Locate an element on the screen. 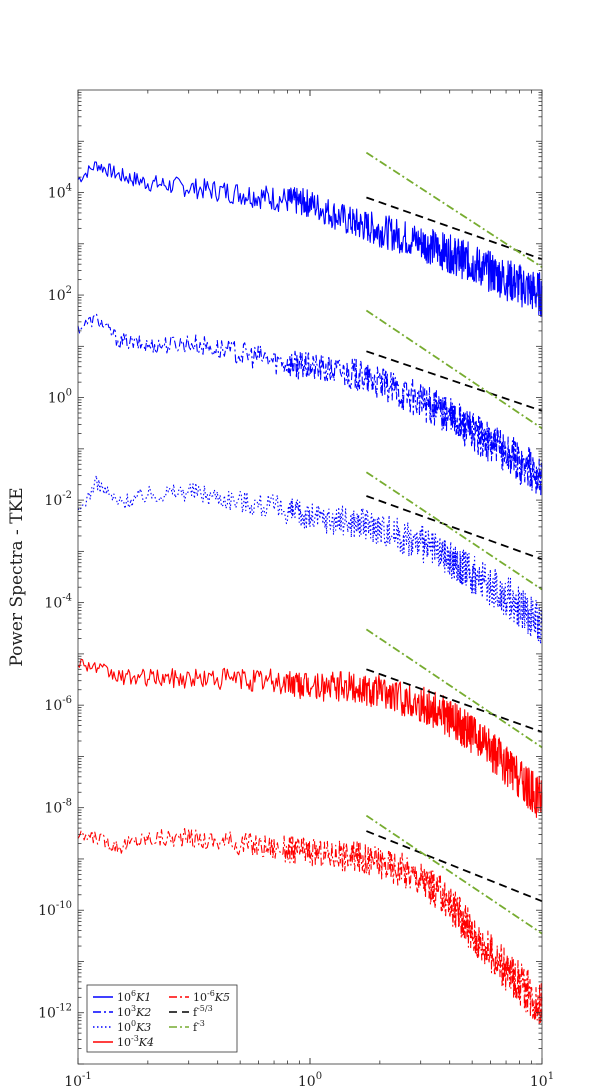 Image resolution: width=598 pixels, height=1091 pixels. legend-label-7: 10-3K4 is located at coordinates (135, 1041).